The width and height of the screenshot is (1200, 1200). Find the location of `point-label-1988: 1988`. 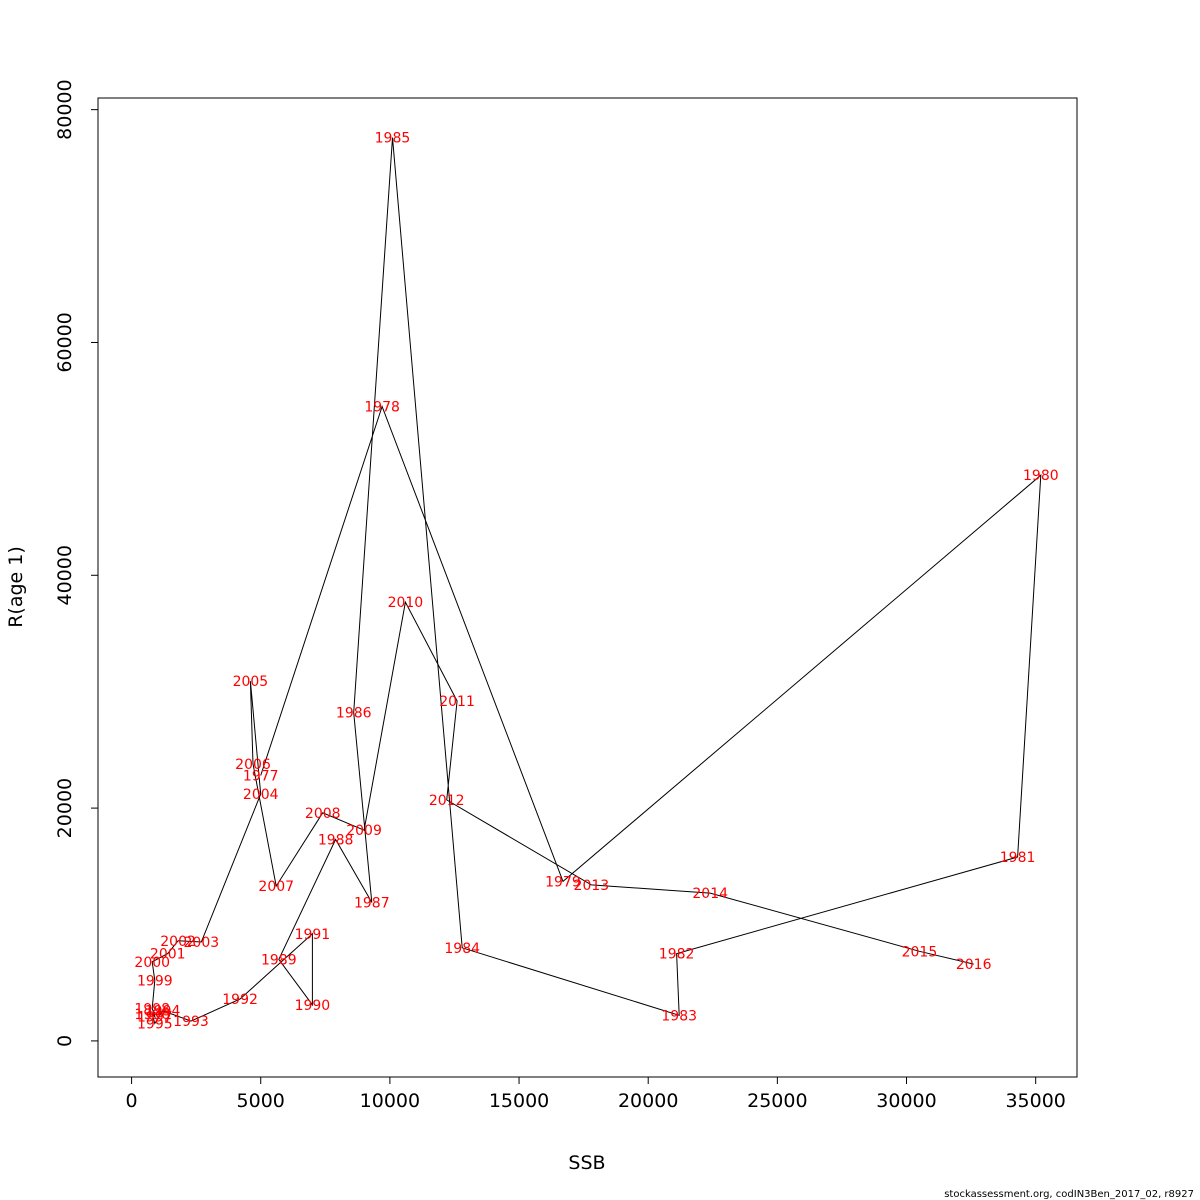

point-label-1988: 1988 is located at coordinates (336, 841).